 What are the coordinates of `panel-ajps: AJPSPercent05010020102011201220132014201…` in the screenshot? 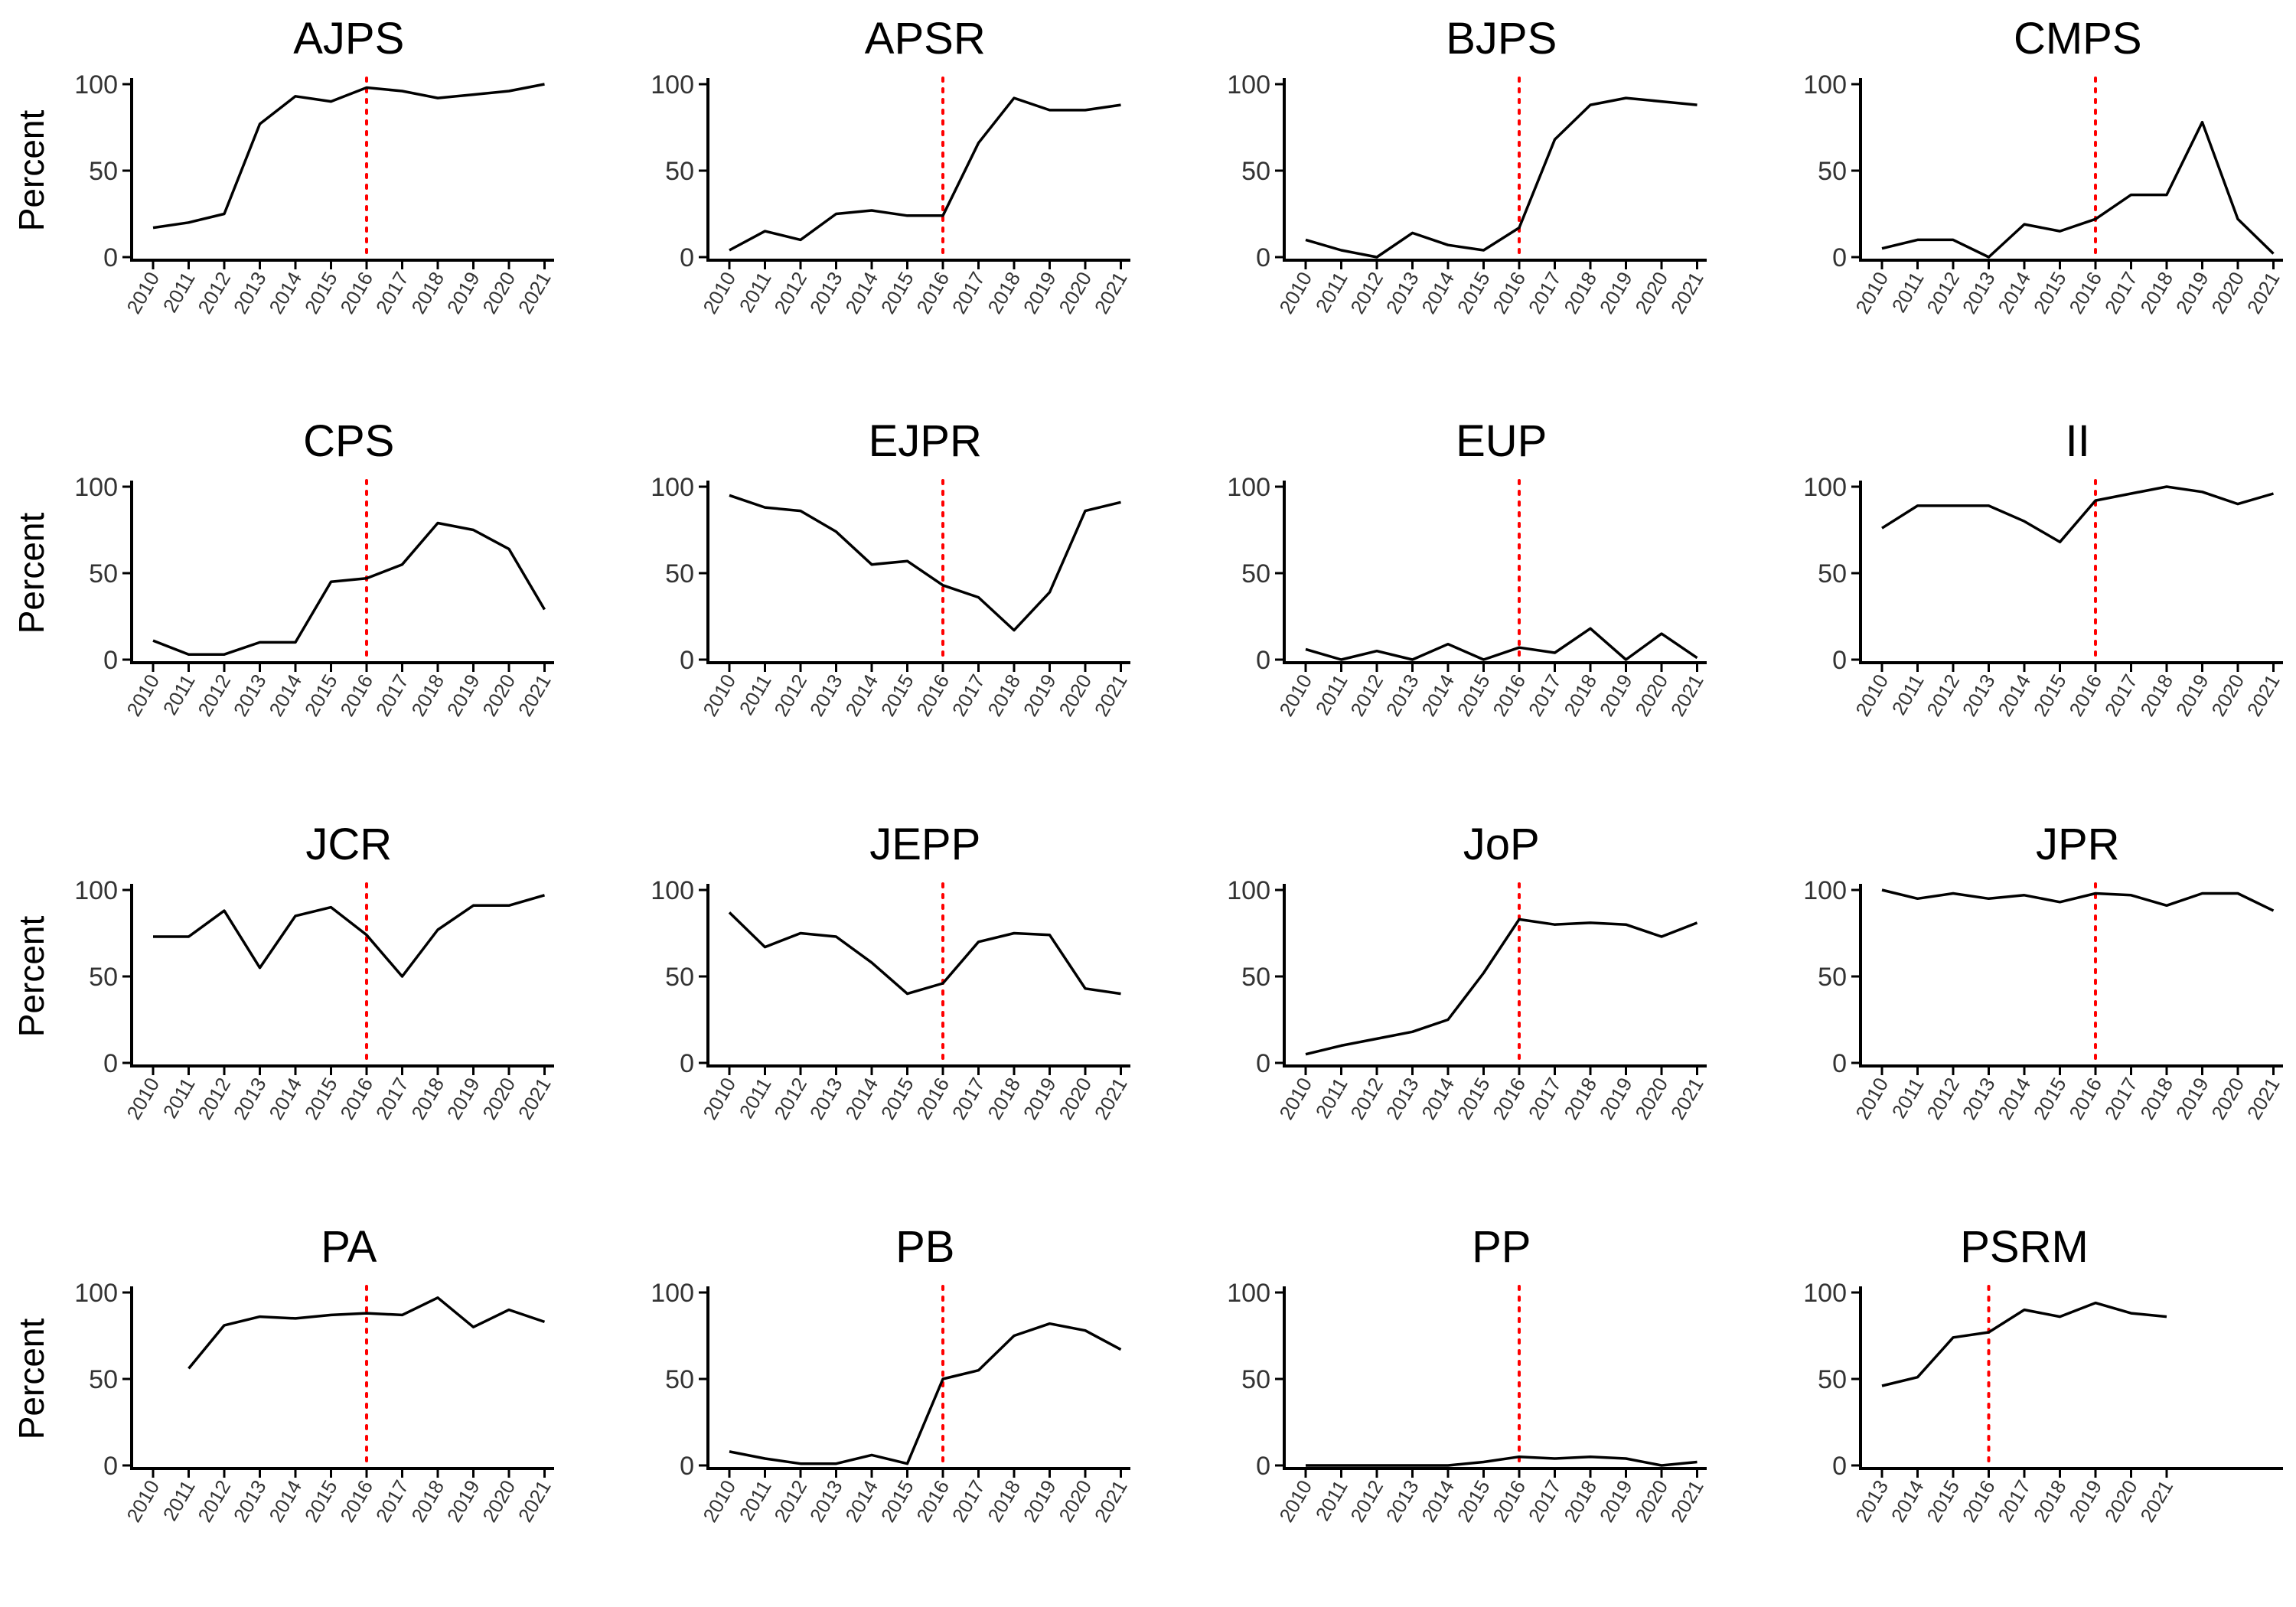 It's located at (283, 166).